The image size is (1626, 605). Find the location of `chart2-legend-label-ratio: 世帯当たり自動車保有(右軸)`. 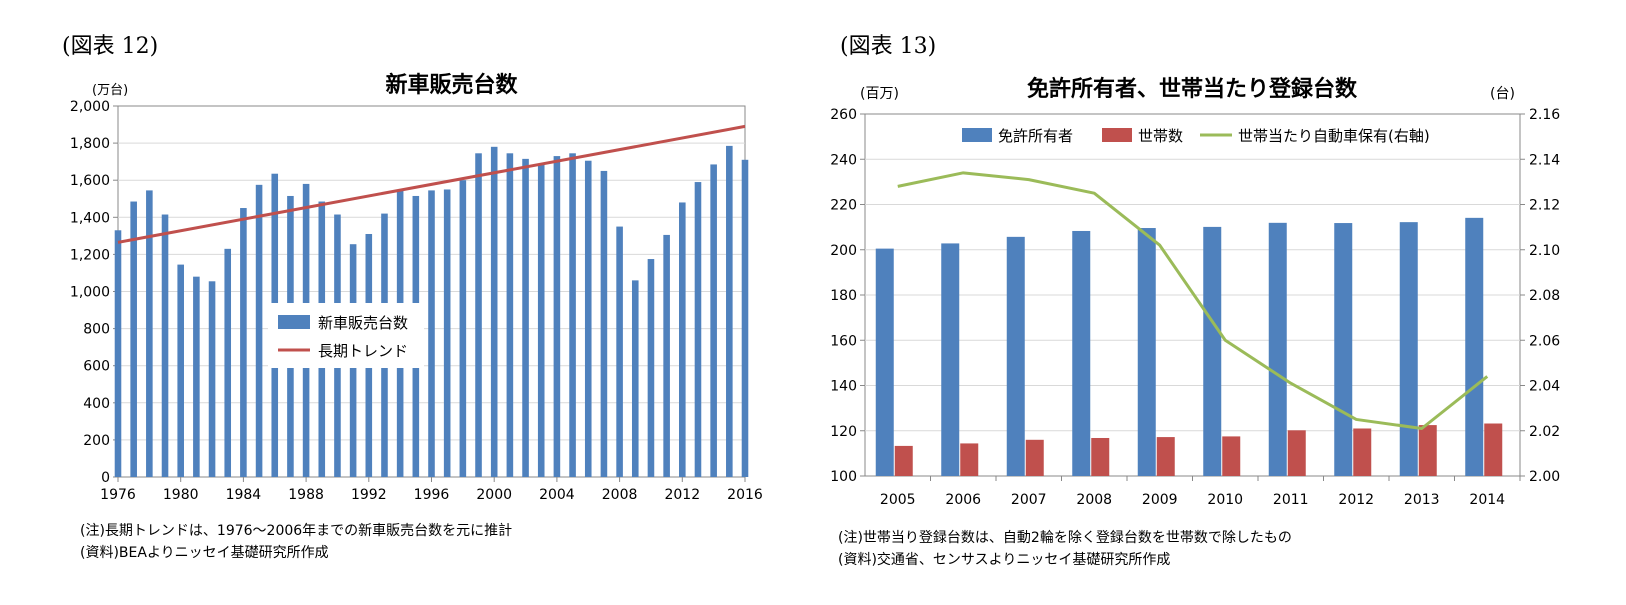

chart2-legend-label-ratio: 世帯当たり自動車保有(右軸) is located at coordinates (1334, 136).